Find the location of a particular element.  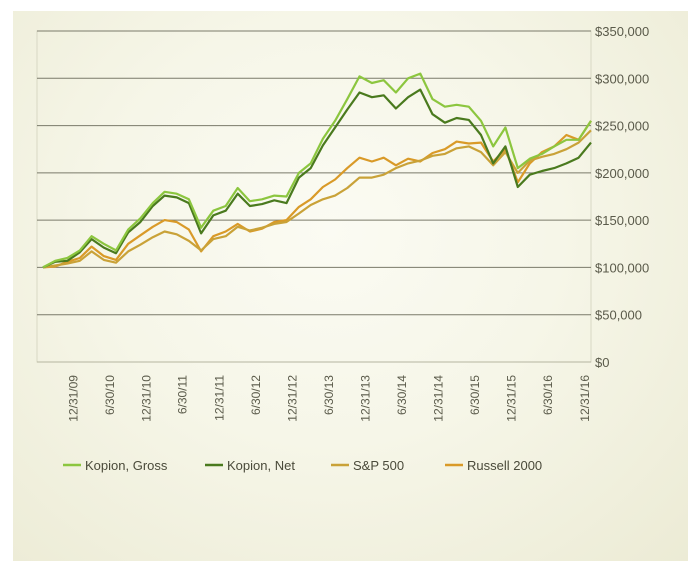

y-tick-label: $0 is located at coordinates (602, 362).